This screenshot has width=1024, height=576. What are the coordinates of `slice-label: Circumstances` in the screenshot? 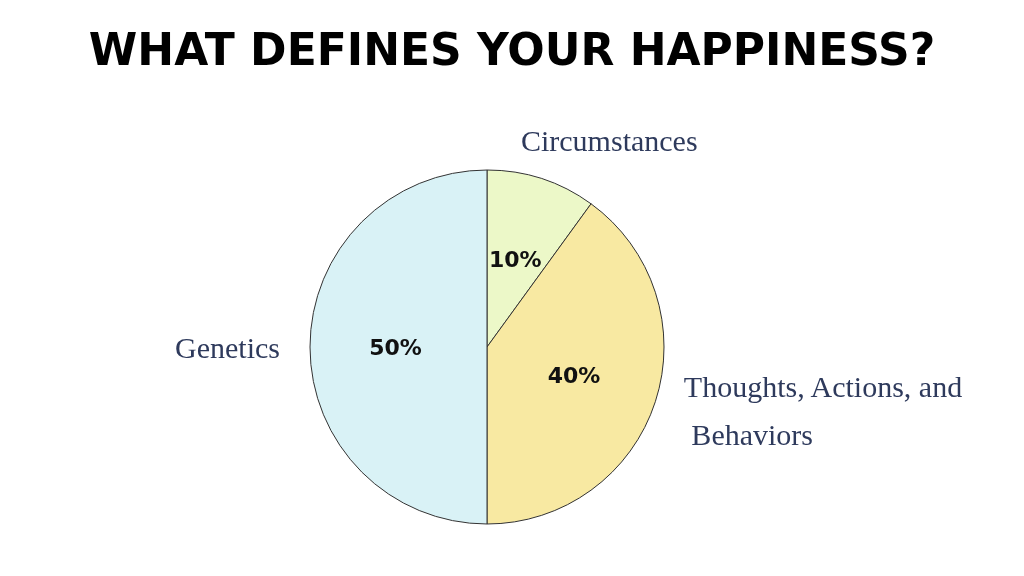 It's located at (609, 140).